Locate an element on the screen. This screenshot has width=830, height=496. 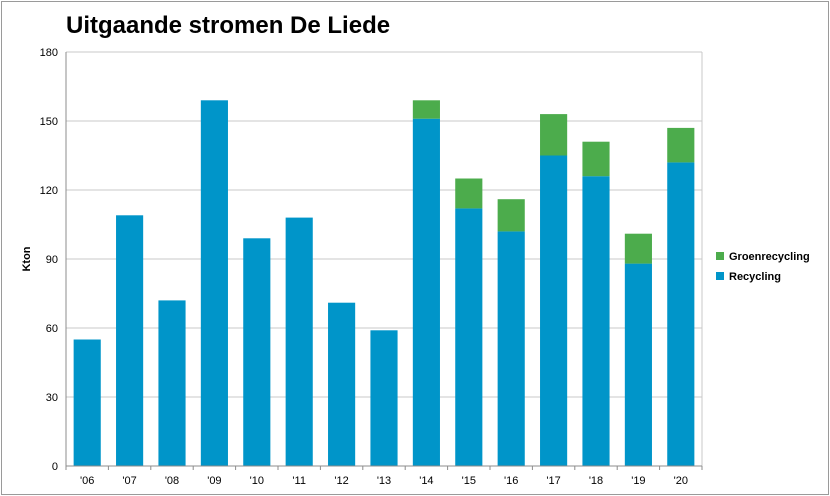
x-tick-label: '12 is located at coordinates (341, 481).